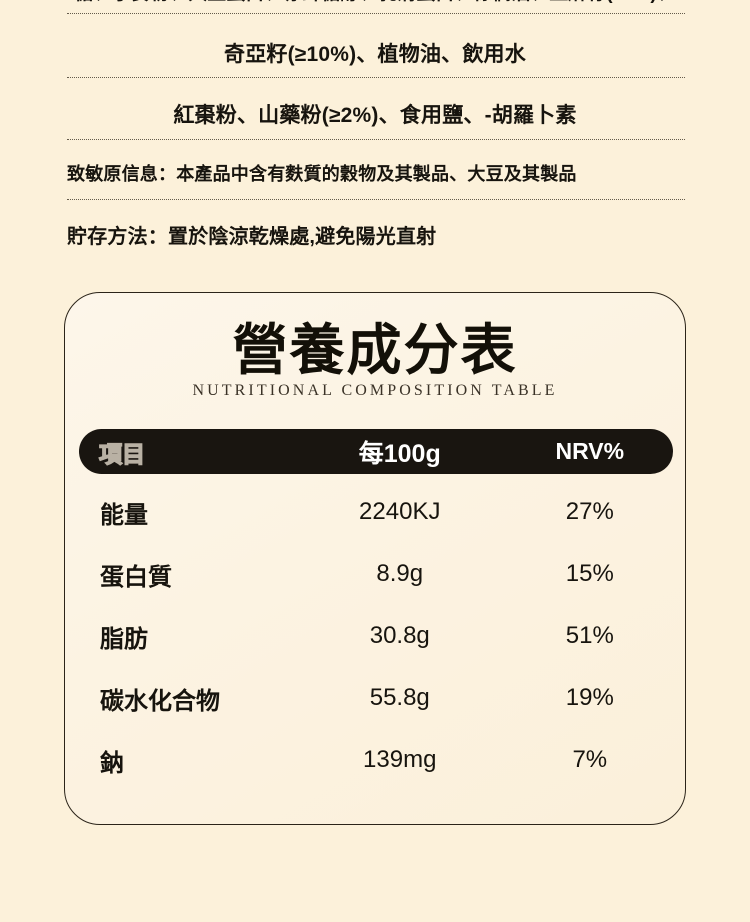  What do you see at coordinates (375, 391) in the screenshot?
I see `nutrition-table-subtitle: NUTRITIONAL COMPOSITION TABLE` at bounding box center [375, 391].